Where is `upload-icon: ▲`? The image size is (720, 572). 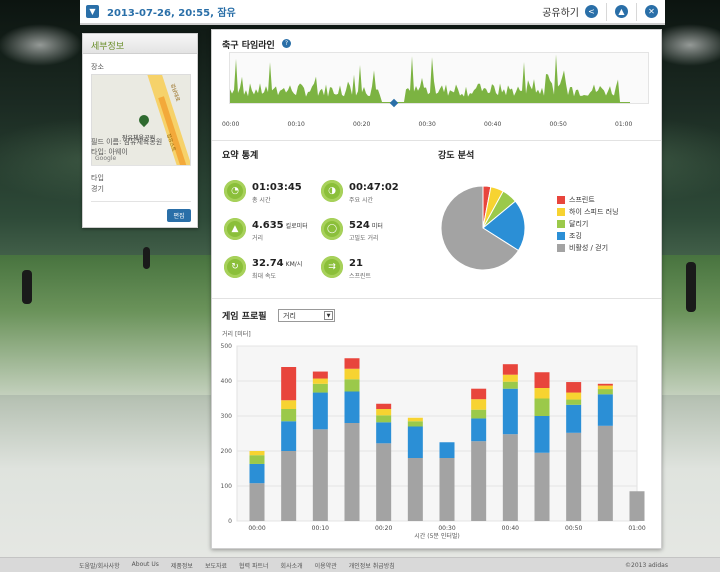
upload-icon: ▲ is located at coordinates (621, 11).